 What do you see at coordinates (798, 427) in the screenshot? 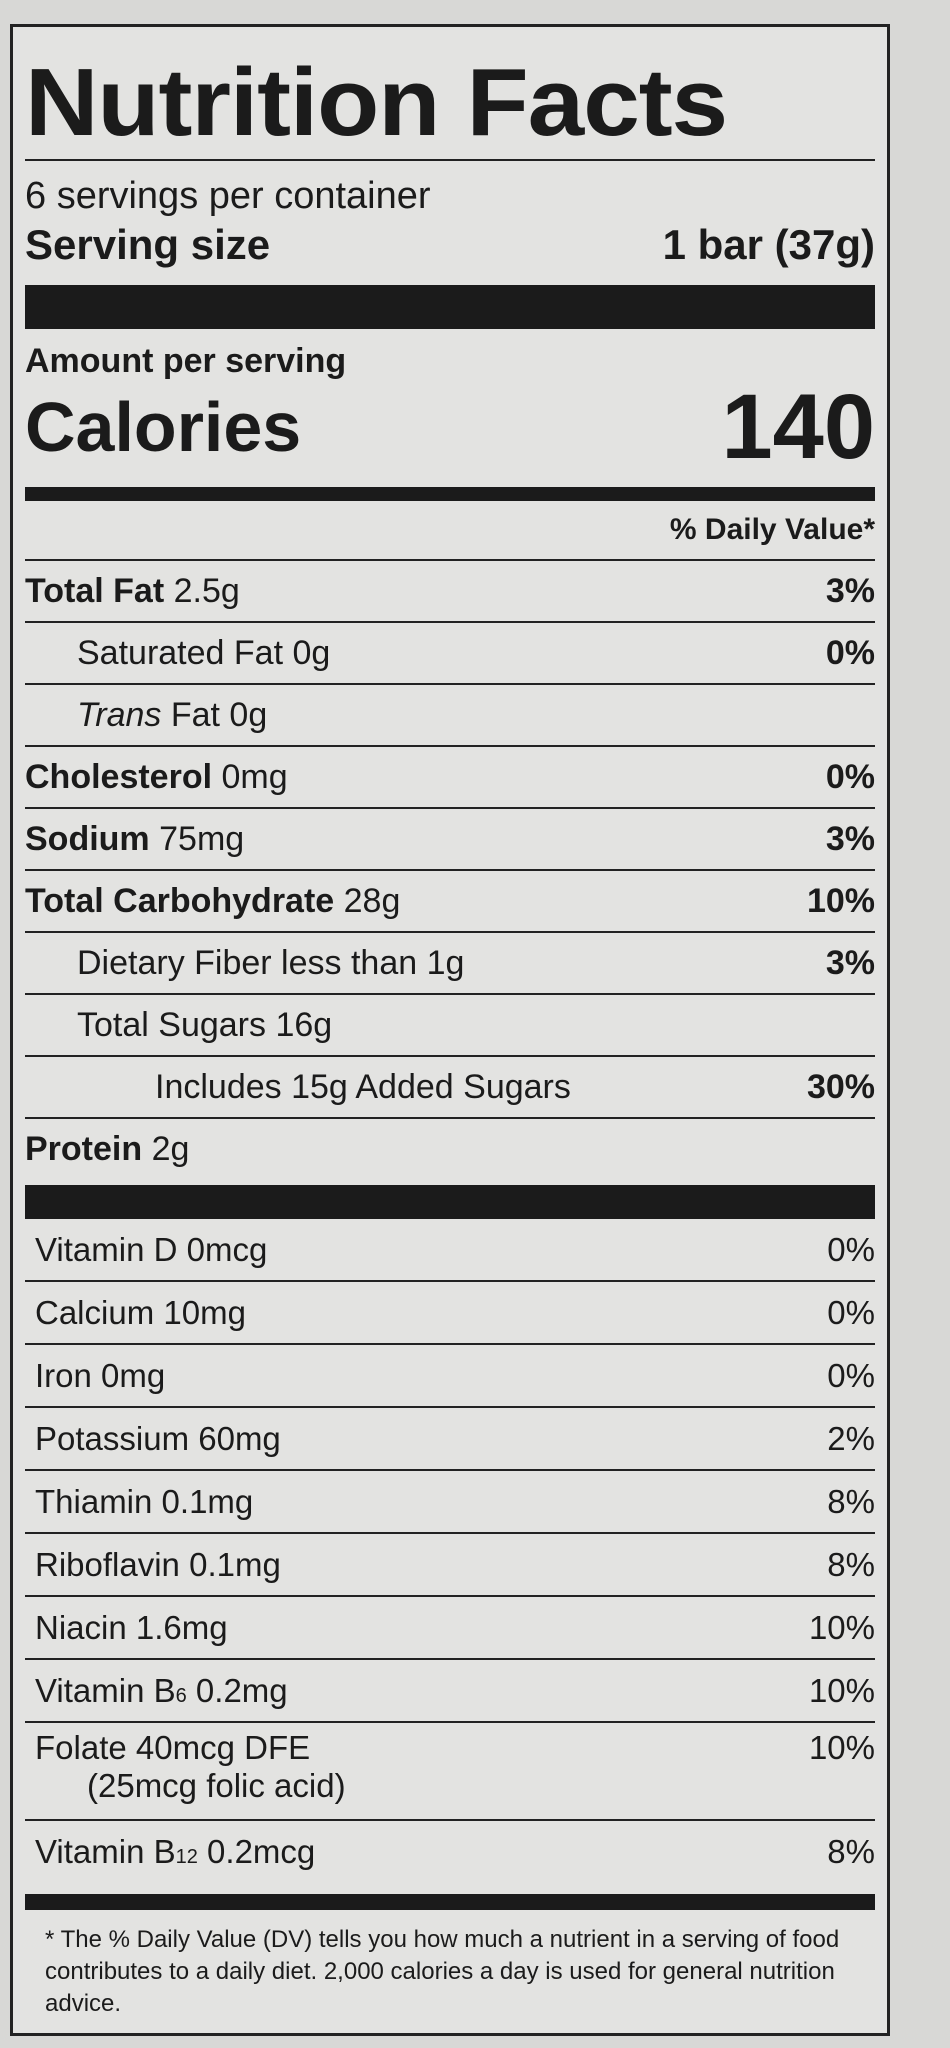
I see `calories-value: 140` at bounding box center [798, 427].